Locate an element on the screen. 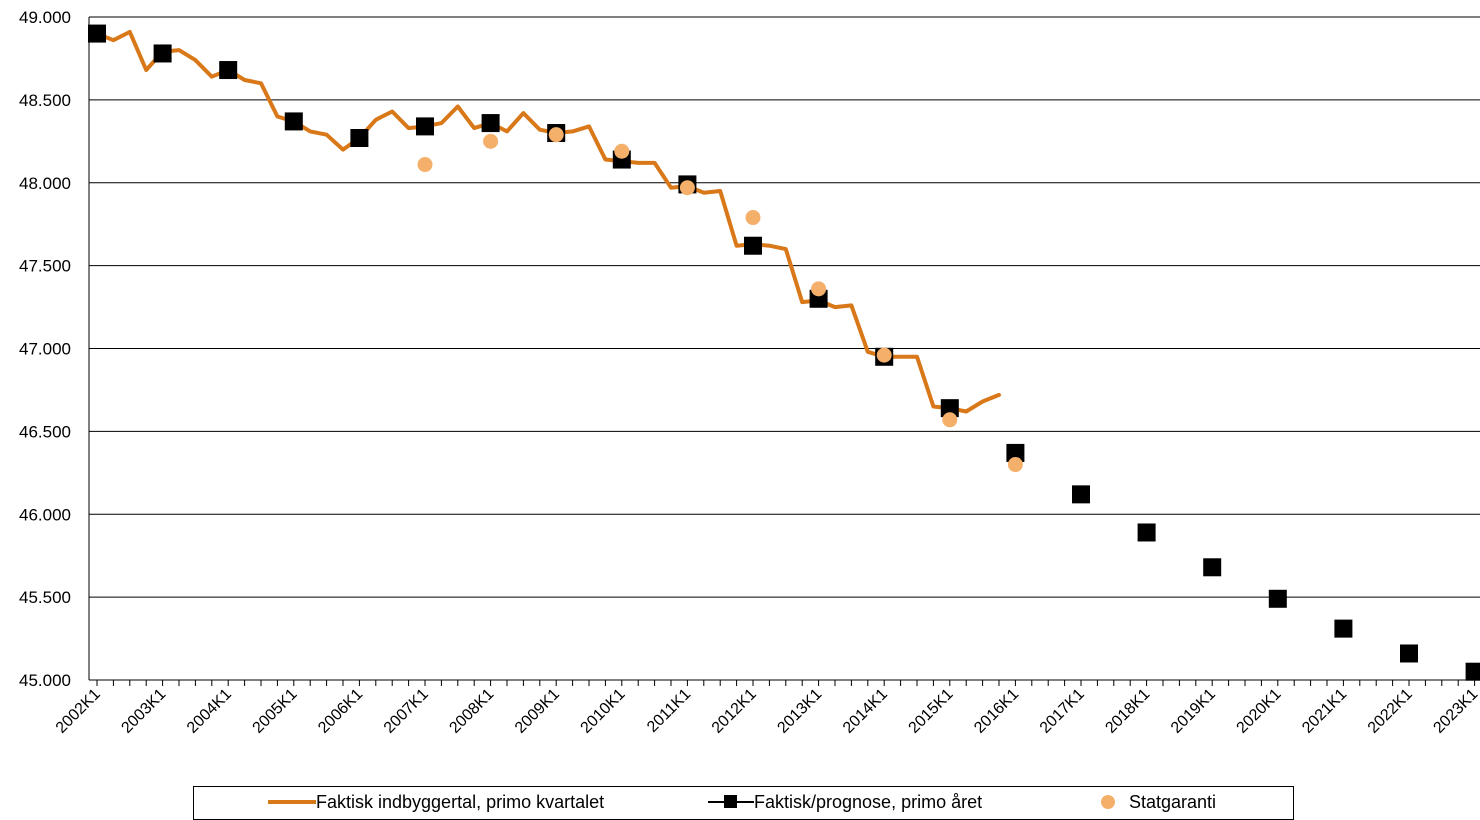  y-tick-label: 45.500 is located at coordinates (45, 597).